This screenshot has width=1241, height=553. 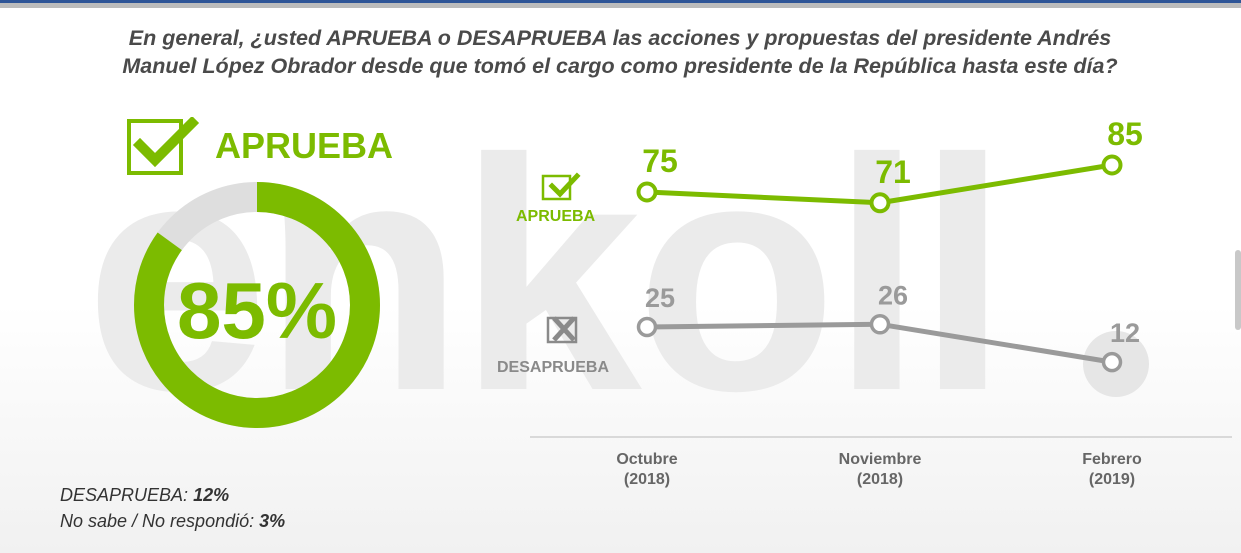 I want to click on scrollbar-thumb, so click(x=1238, y=290).